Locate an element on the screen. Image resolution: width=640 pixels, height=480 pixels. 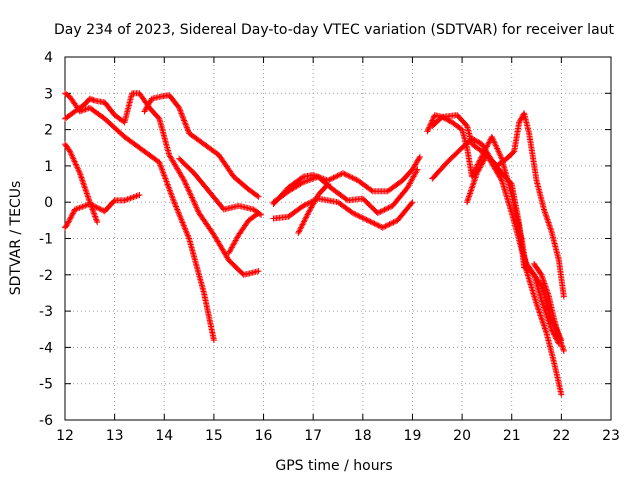
y-tick-label: 4 is located at coordinates (48, 58).